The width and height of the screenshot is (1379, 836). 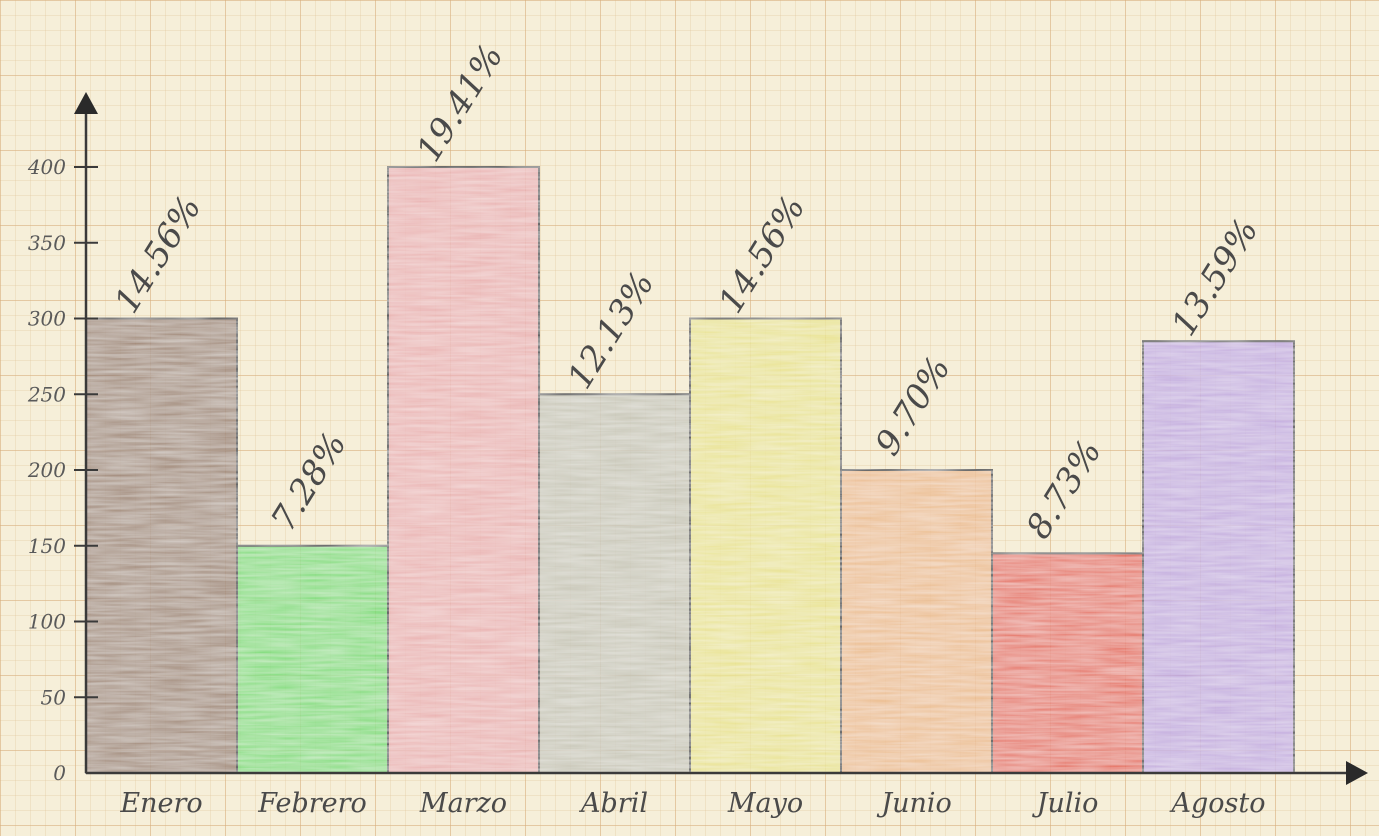 I want to click on category-label-abril: Abril, so click(x=613, y=803).